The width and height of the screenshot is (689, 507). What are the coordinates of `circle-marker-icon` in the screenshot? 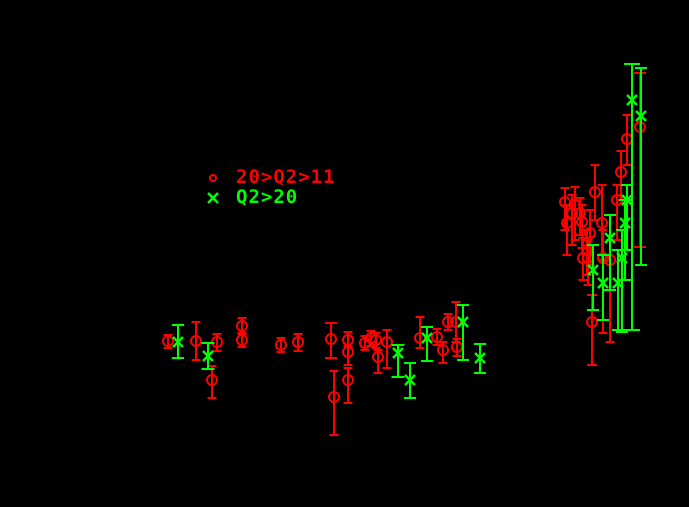 It's located at (213, 178).